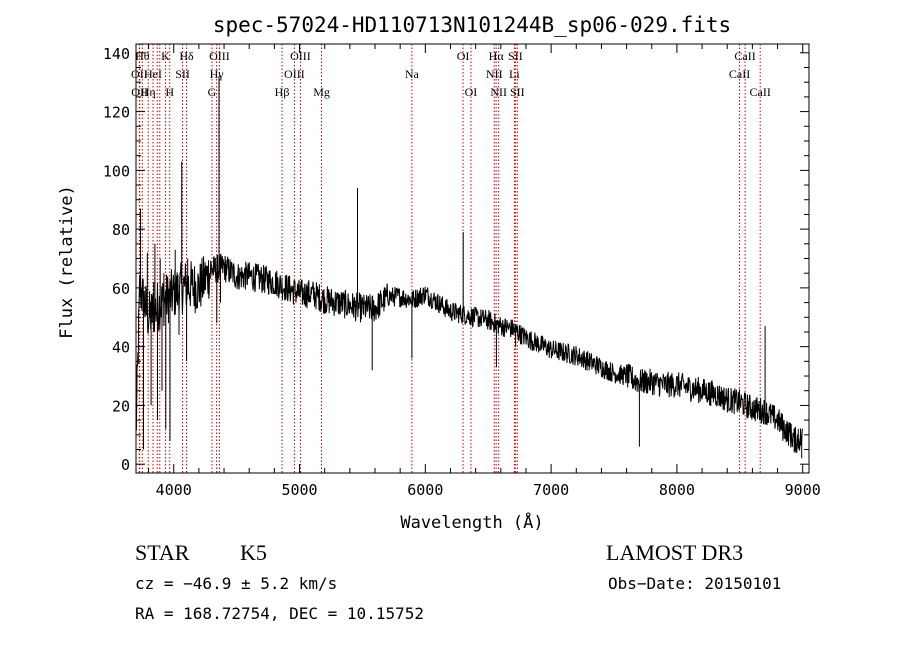  I want to click on marker-label: Hγ, so click(217, 74).